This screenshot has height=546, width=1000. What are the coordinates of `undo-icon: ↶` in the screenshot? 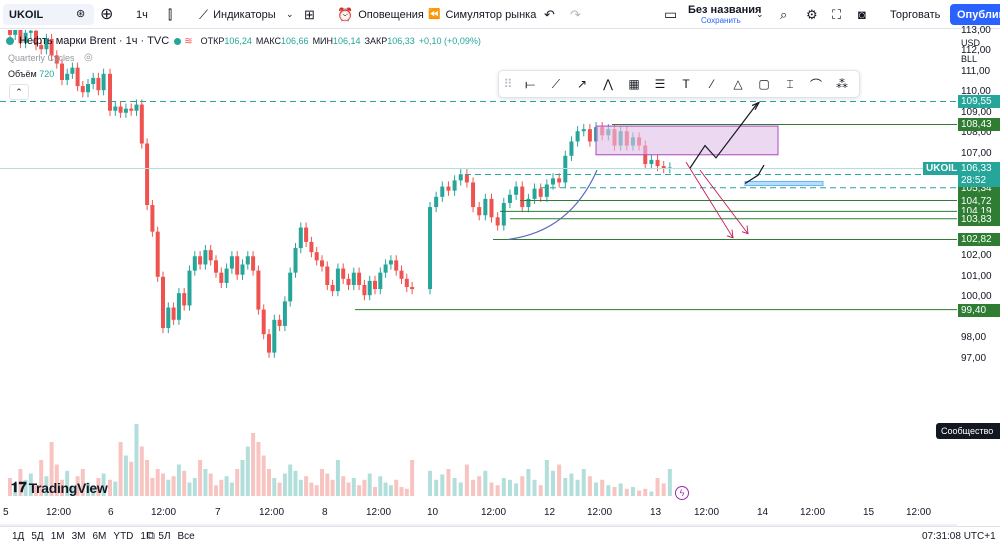 It's located at (549, 14).